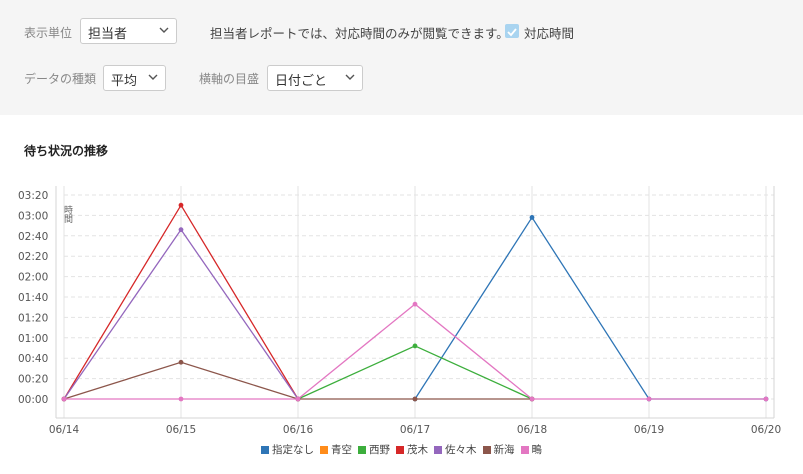 This screenshot has width=803, height=474. I want to click on x-tick-label: 06/17, so click(415, 430).